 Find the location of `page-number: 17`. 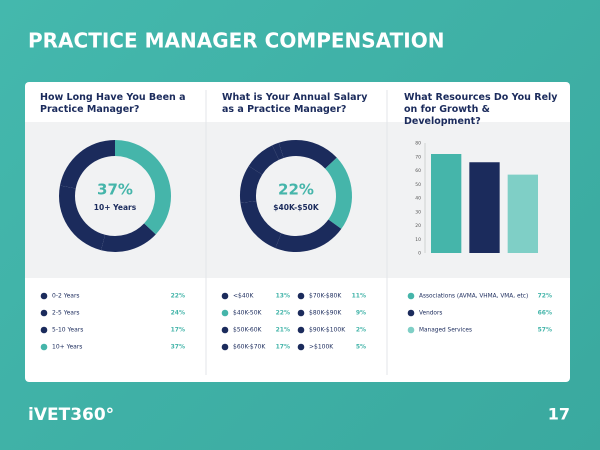

page-number: 17 is located at coordinates (559, 414).